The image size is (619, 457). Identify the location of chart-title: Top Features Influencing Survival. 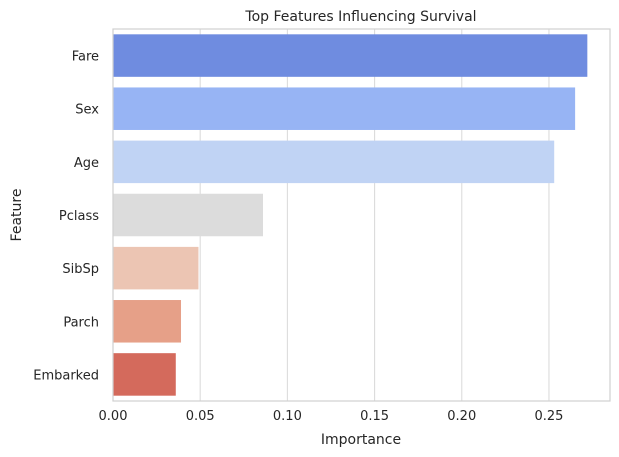
(360, 17).